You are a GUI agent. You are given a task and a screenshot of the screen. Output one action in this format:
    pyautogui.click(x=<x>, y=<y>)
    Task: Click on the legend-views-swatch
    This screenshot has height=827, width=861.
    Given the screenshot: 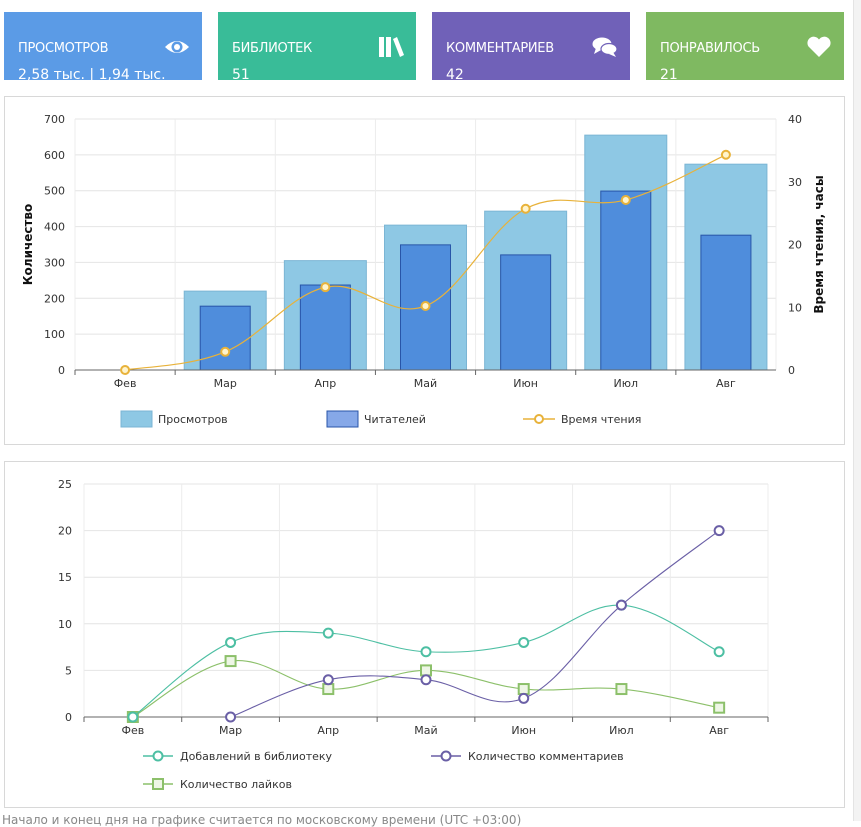 What is the action you would take?
    pyautogui.click(x=136, y=419)
    